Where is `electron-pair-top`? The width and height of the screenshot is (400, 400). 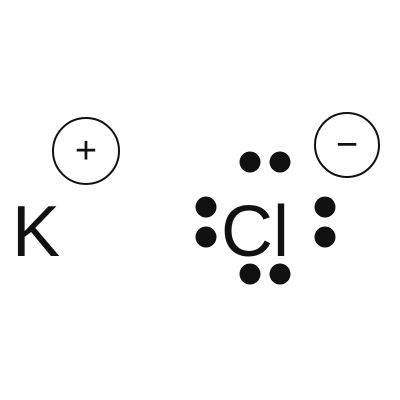 electron-pair-top is located at coordinates (265, 162).